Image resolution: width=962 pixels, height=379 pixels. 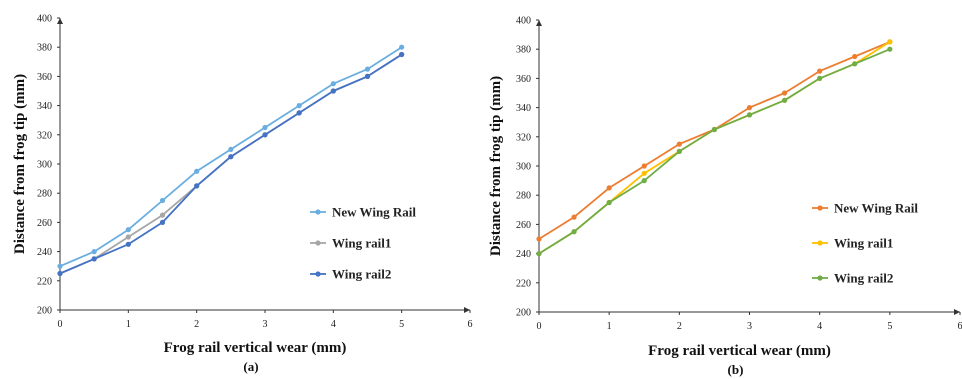 I want to click on y-tick-label: 360, so click(x=44, y=77).